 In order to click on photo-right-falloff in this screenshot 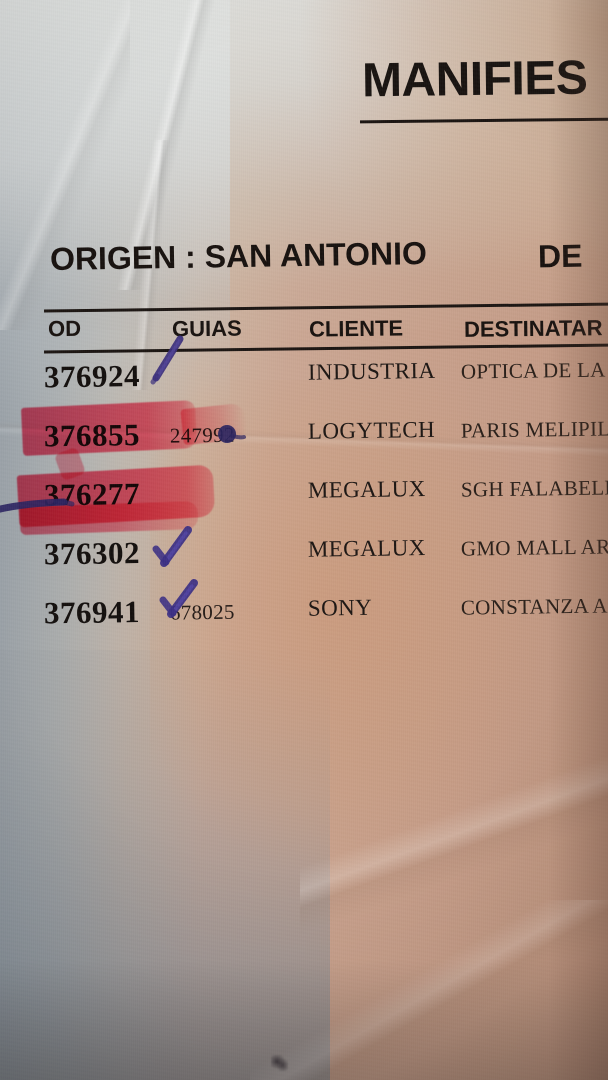, I will do `click(578, 540)`.